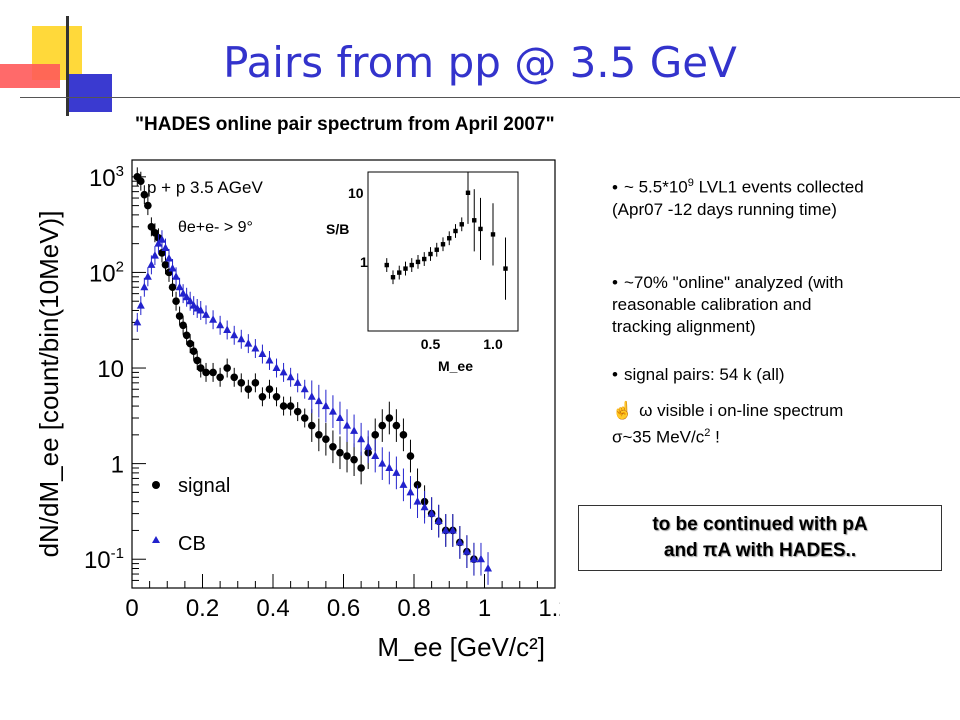 This screenshot has width=960, height=720. I want to click on bullet-omega-line2: σ~35 MeV/c, so click(658, 437).